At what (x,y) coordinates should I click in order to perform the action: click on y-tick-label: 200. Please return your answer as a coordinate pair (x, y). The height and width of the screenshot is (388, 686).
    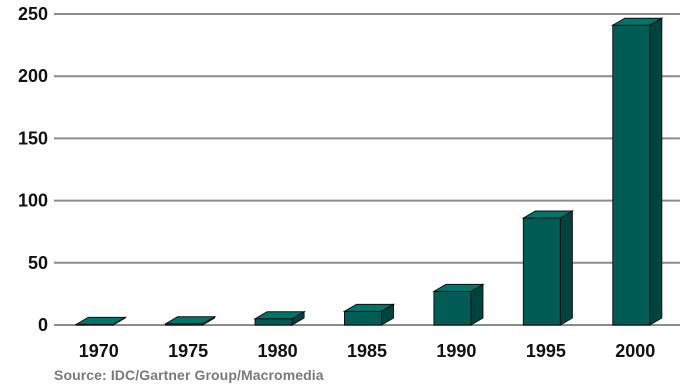
    Looking at the image, I should click on (33, 76).